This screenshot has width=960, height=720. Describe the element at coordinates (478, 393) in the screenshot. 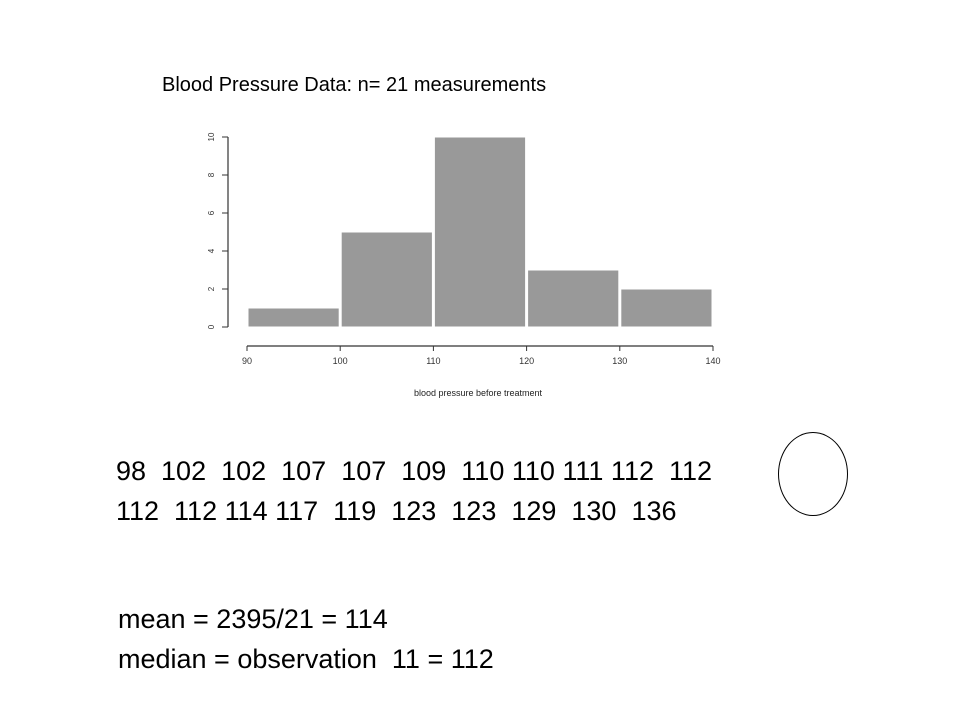

I see `x-axis-label: blood pressure before treatment` at that location.